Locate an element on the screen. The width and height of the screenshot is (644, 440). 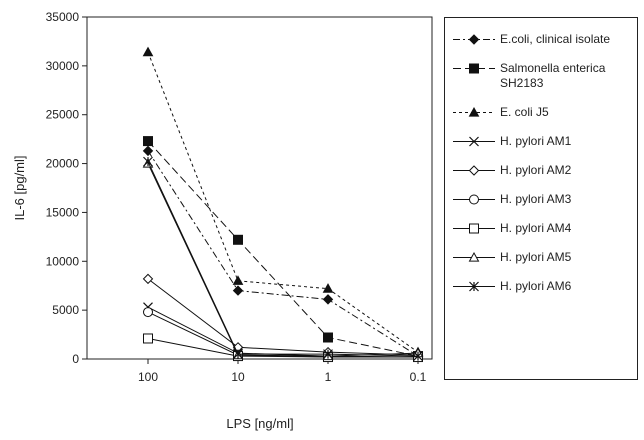
y-tick-label: 30000 is located at coordinates (63, 66).